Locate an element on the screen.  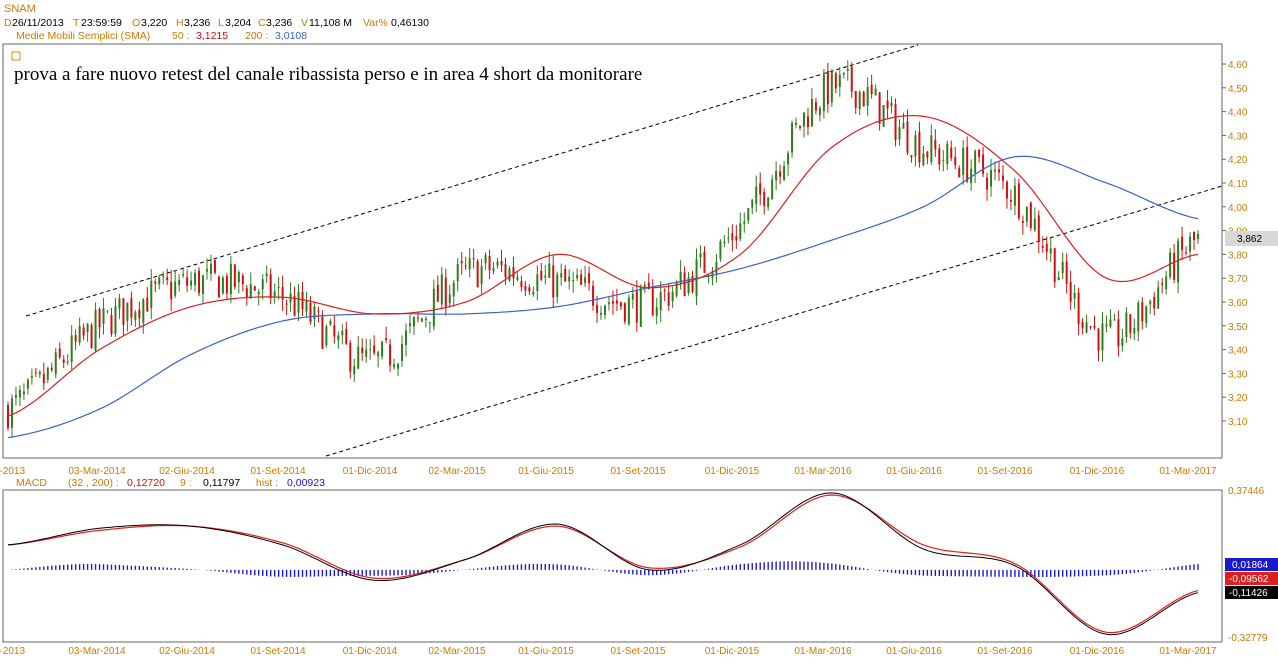
date-tick-label: 01-Set-2016 is located at coordinates (1004, 651).